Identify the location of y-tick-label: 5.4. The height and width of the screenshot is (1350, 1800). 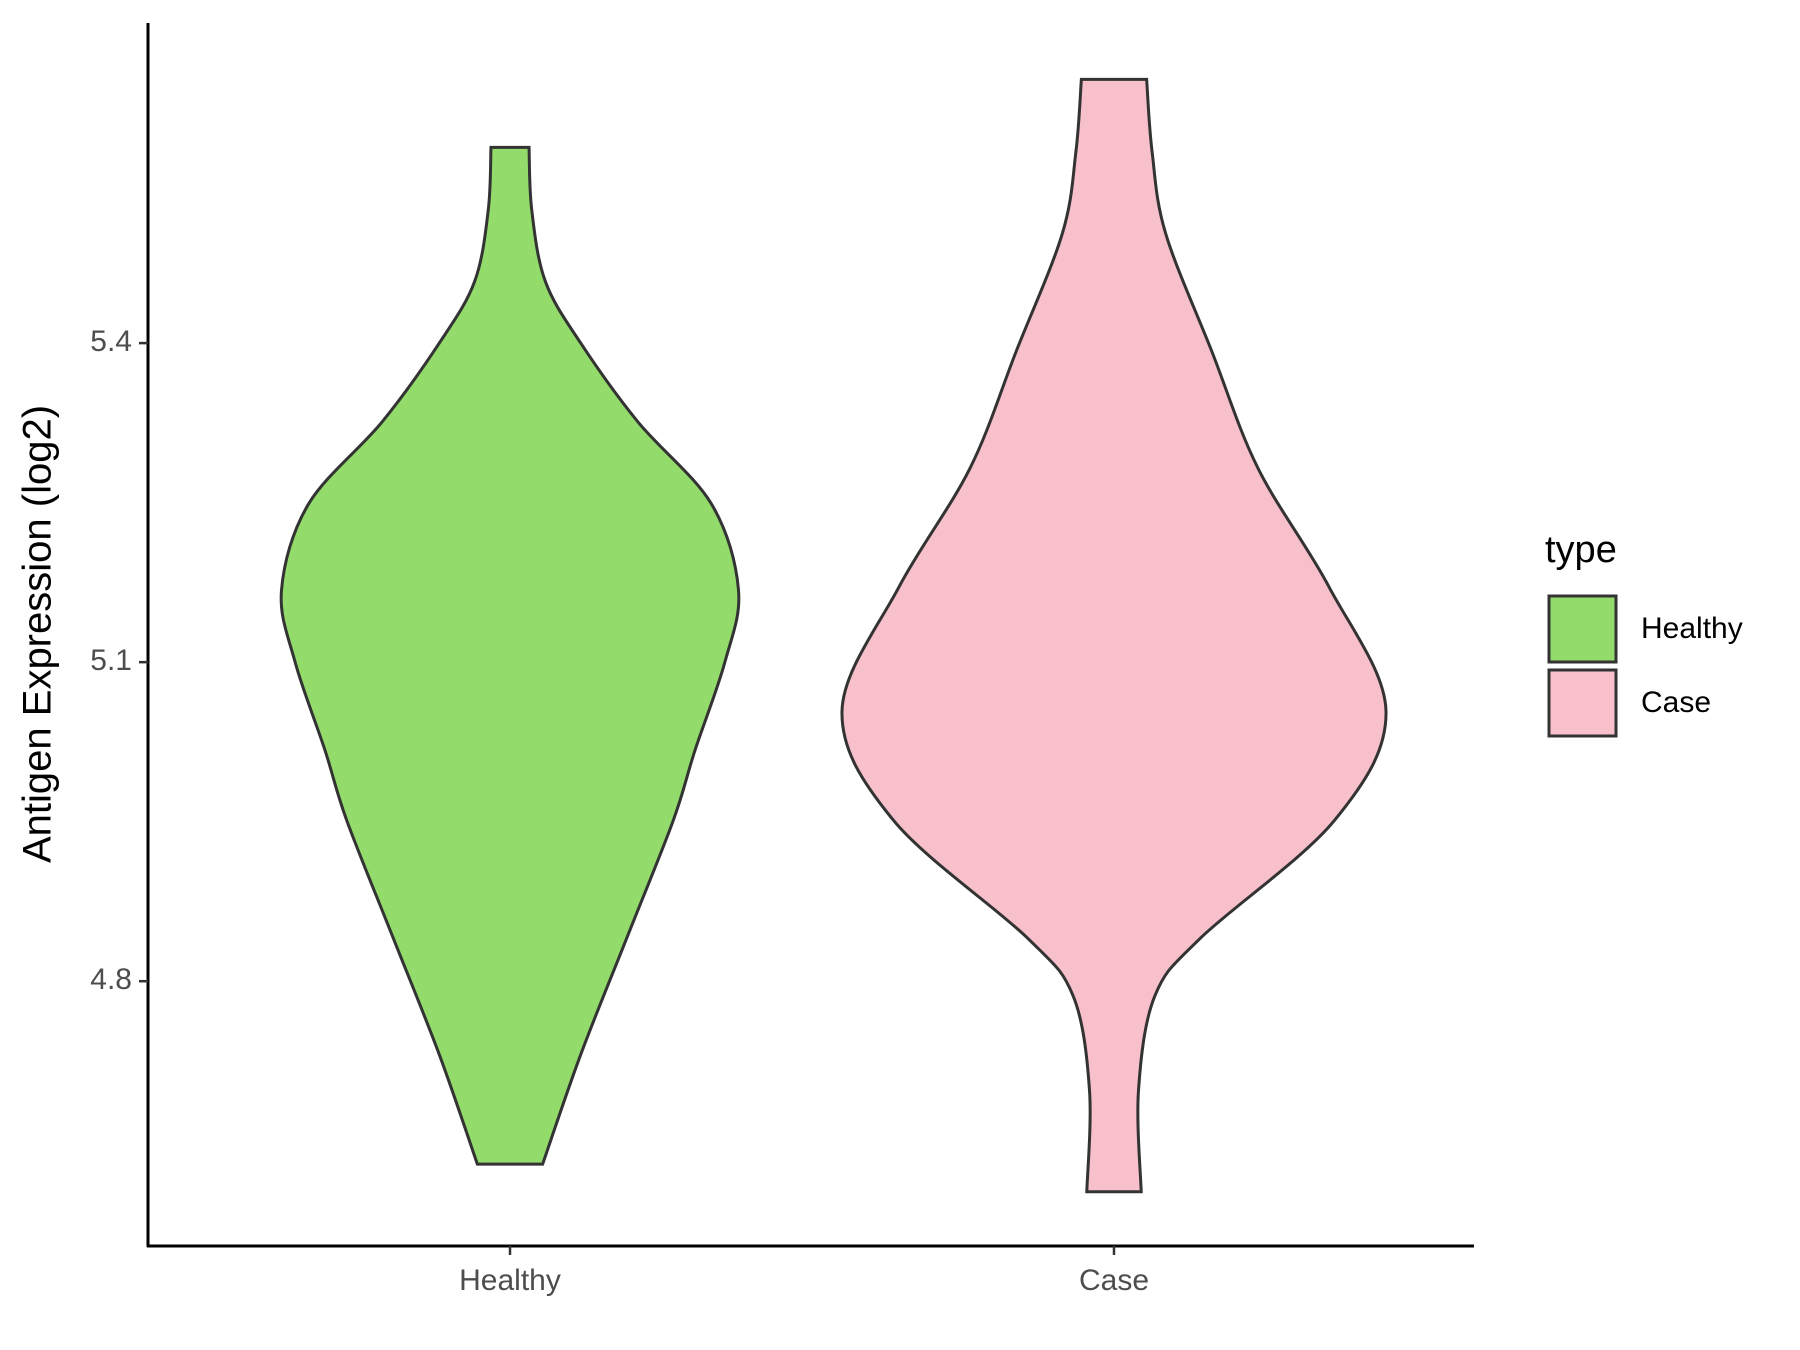
(111, 341).